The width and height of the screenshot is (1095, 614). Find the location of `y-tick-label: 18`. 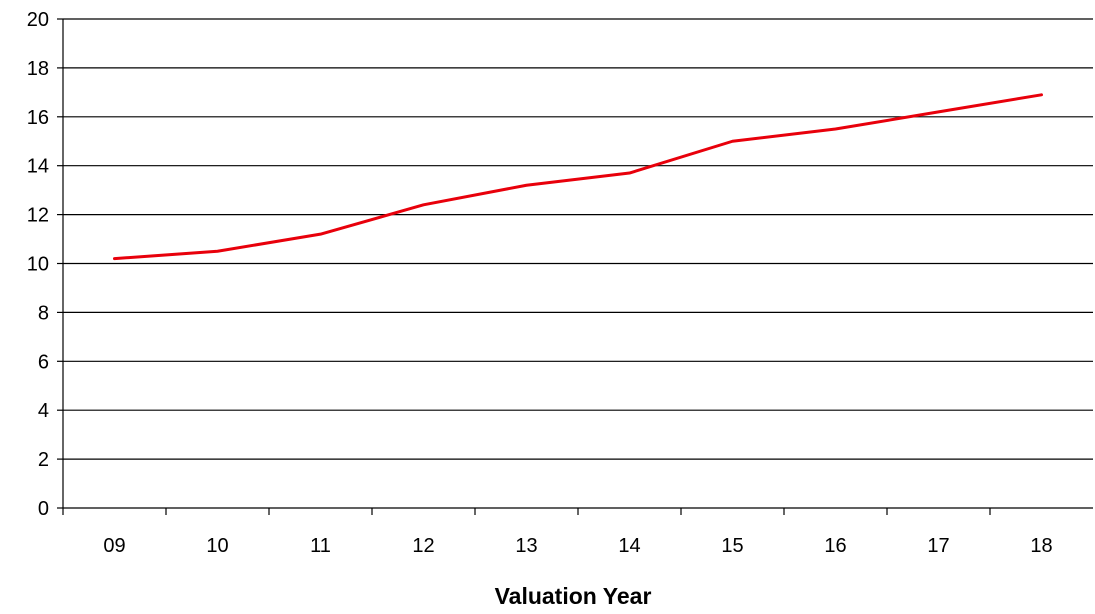

y-tick-label: 18 is located at coordinates (38, 69).